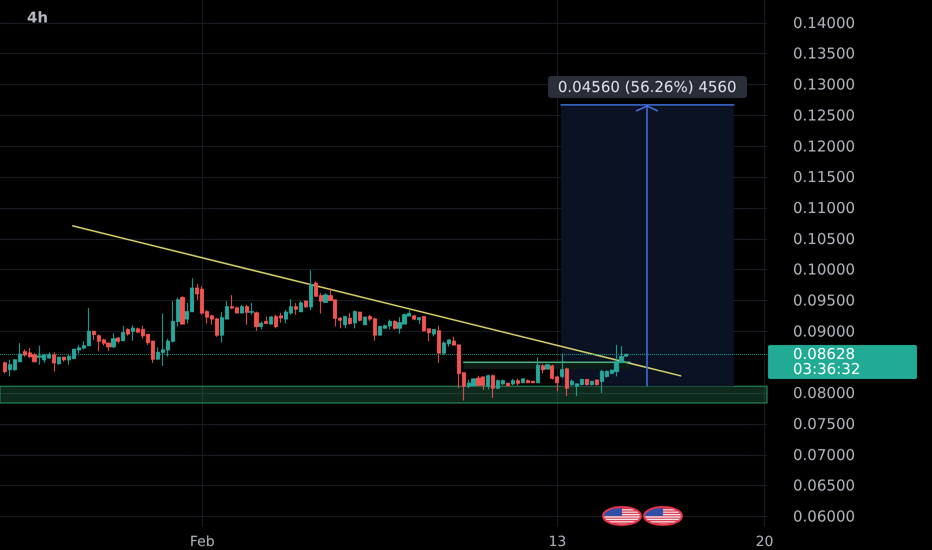  I want to click on y-tick-label: 0.06500, so click(824, 485).